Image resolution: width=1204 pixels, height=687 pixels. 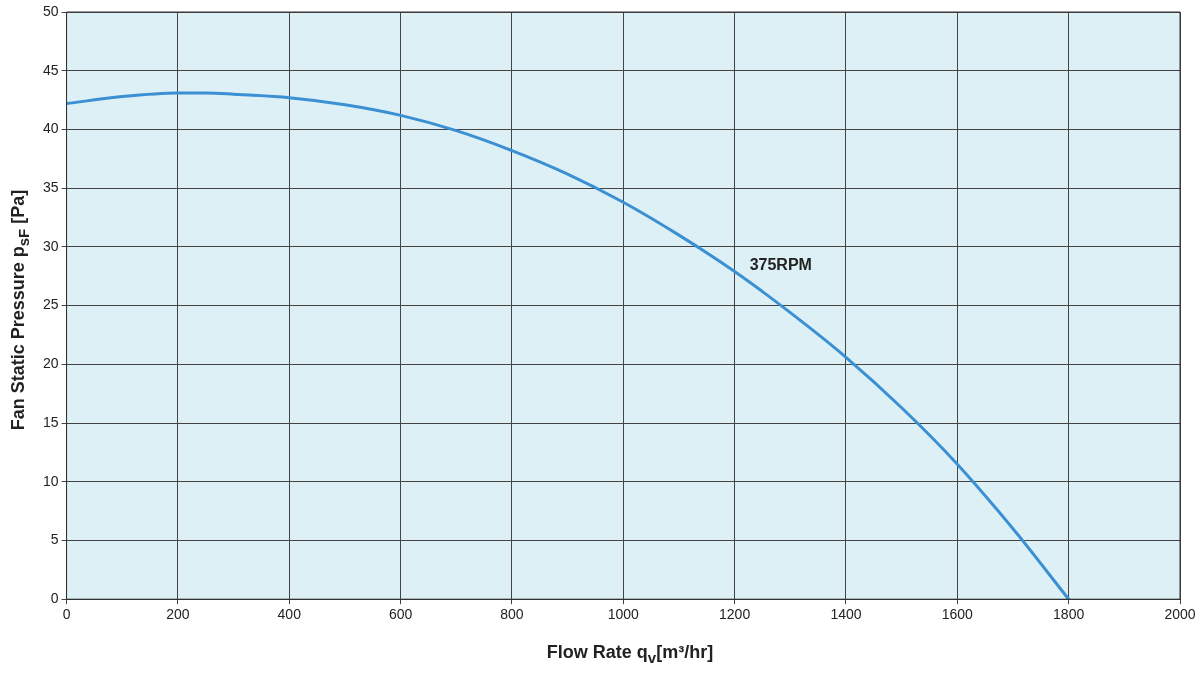 I want to click on x-tick-label: 400, so click(x=289, y=614).